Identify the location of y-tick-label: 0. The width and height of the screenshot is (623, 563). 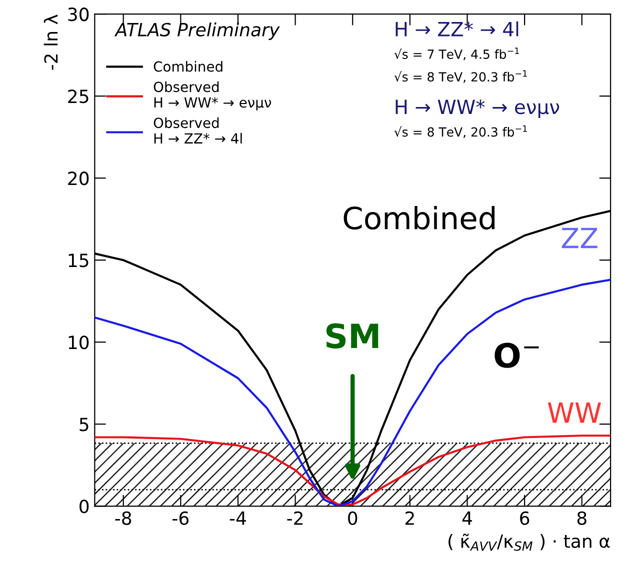
(84, 507).